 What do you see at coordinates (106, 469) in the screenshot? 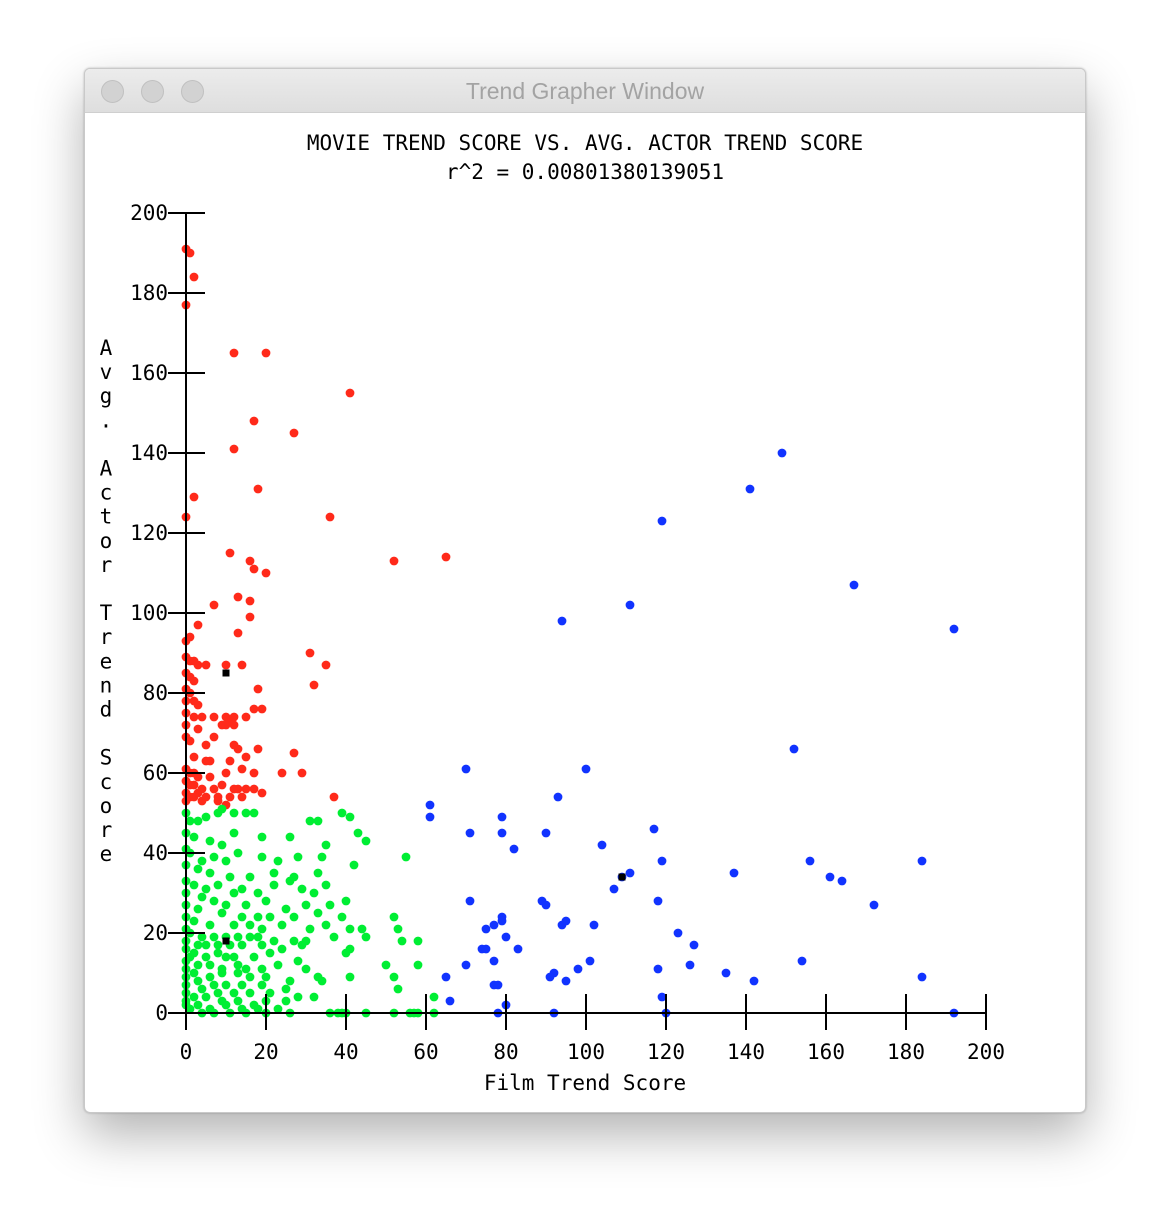
I see `y-label-char: A` at bounding box center [106, 469].